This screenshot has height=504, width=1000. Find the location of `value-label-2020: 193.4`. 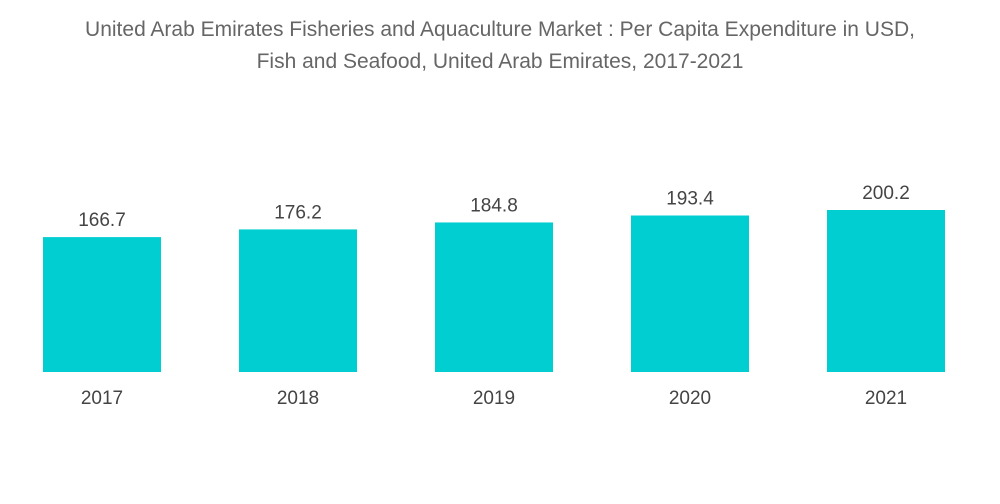

value-label-2020: 193.4 is located at coordinates (690, 199).